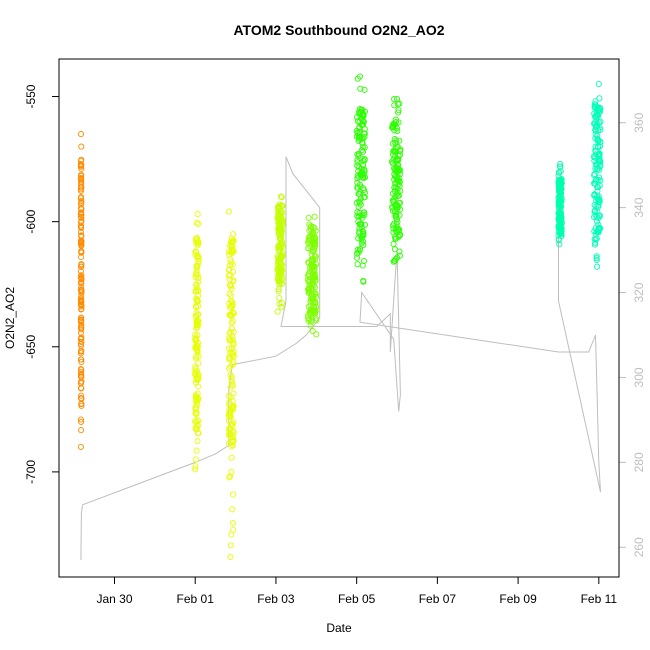  Describe the element at coordinates (31, 96) in the screenshot. I see `y-tick-label: -550` at that location.